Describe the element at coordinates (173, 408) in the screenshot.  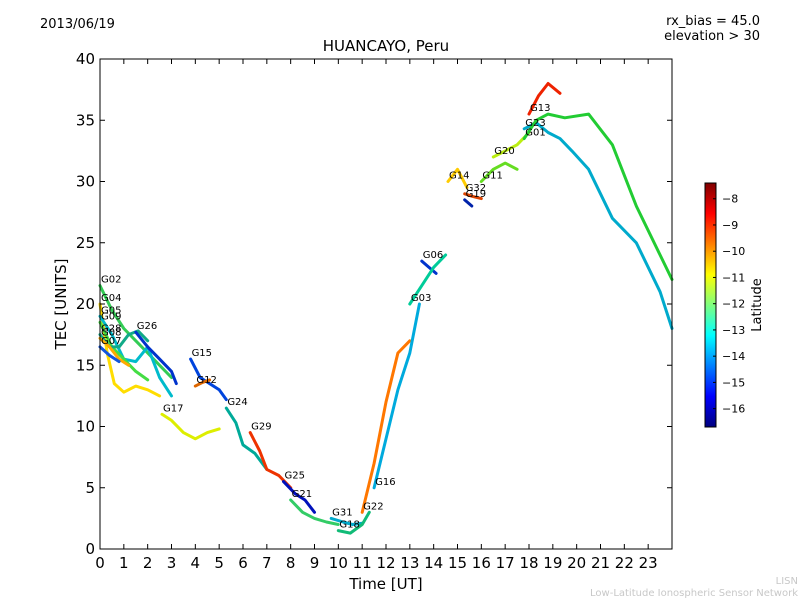
I see `series-label-g17: G17` at that location.